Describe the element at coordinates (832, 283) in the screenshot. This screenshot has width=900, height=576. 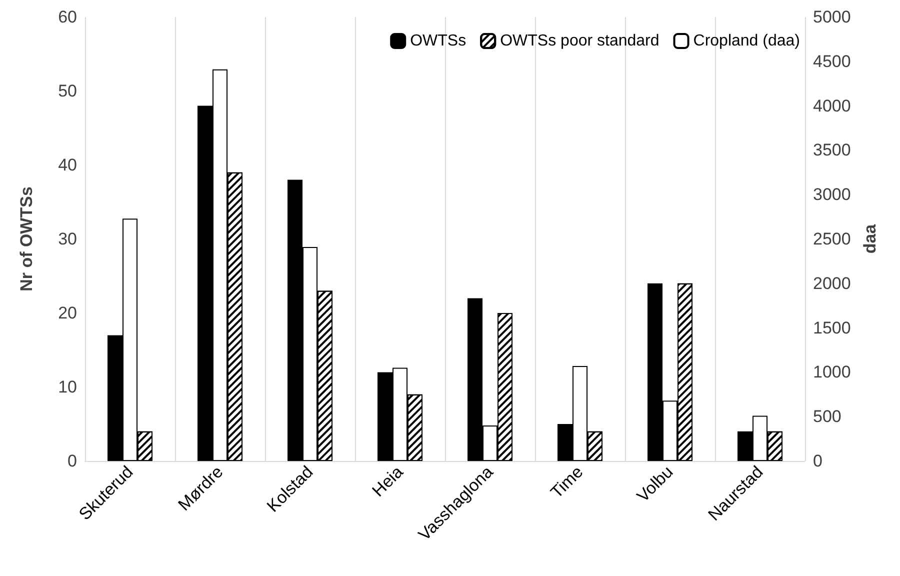
I see `y2-tick-label: 2000` at that location.